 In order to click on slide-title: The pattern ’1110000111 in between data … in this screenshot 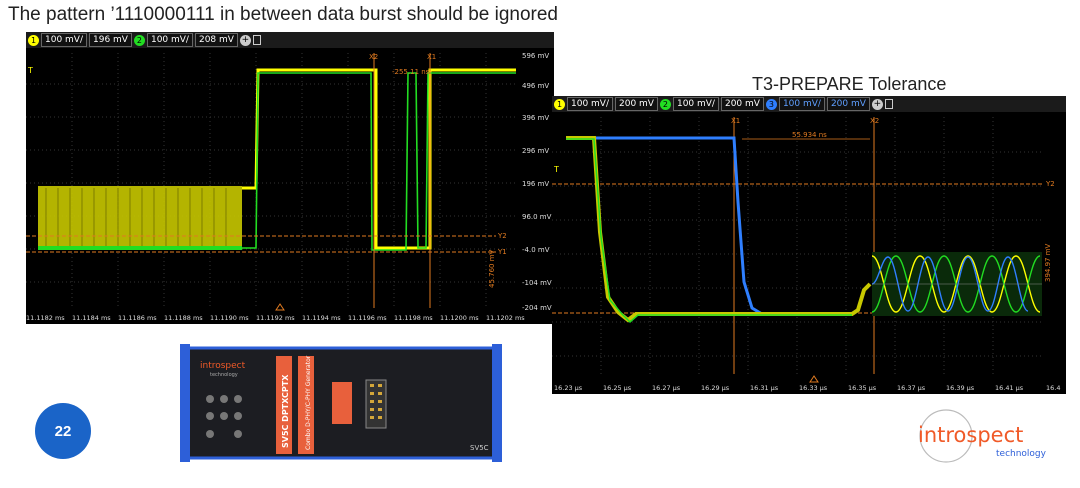, I will do `click(283, 14)`.